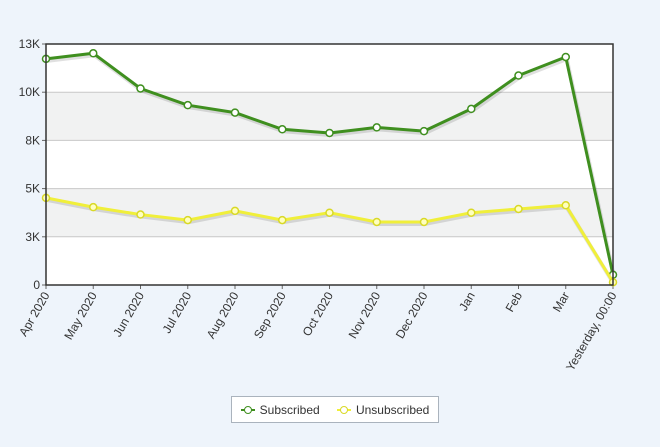 Image resolution: width=660 pixels, height=447 pixels. I want to click on legend-item-unsubscribed: Unsubscribed, so click(383, 409).